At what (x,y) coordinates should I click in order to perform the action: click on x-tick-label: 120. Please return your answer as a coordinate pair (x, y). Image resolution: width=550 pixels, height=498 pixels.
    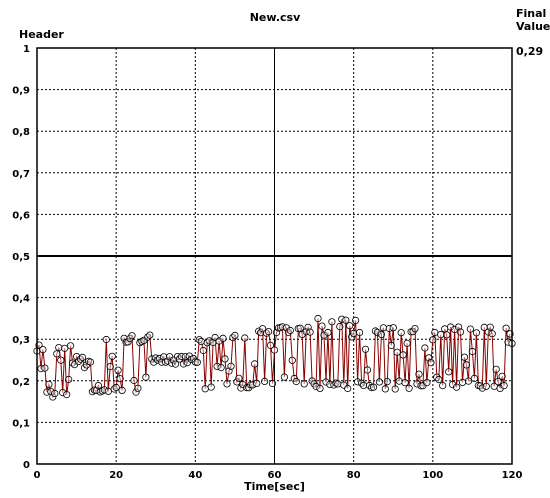
    Looking at the image, I should click on (512, 475).